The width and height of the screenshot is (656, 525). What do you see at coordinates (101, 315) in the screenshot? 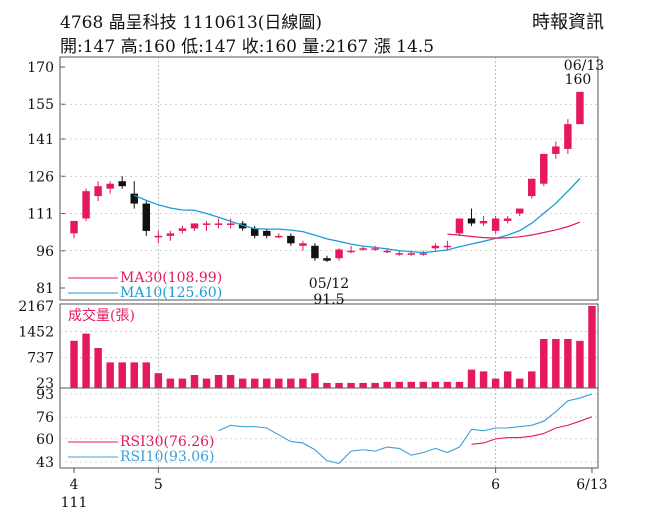
I see `volume-title: 成交量(張)` at bounding box center [101, 315].